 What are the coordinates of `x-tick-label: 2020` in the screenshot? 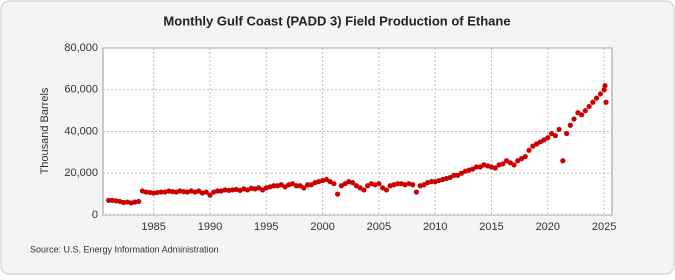 It's located at (548, 227).